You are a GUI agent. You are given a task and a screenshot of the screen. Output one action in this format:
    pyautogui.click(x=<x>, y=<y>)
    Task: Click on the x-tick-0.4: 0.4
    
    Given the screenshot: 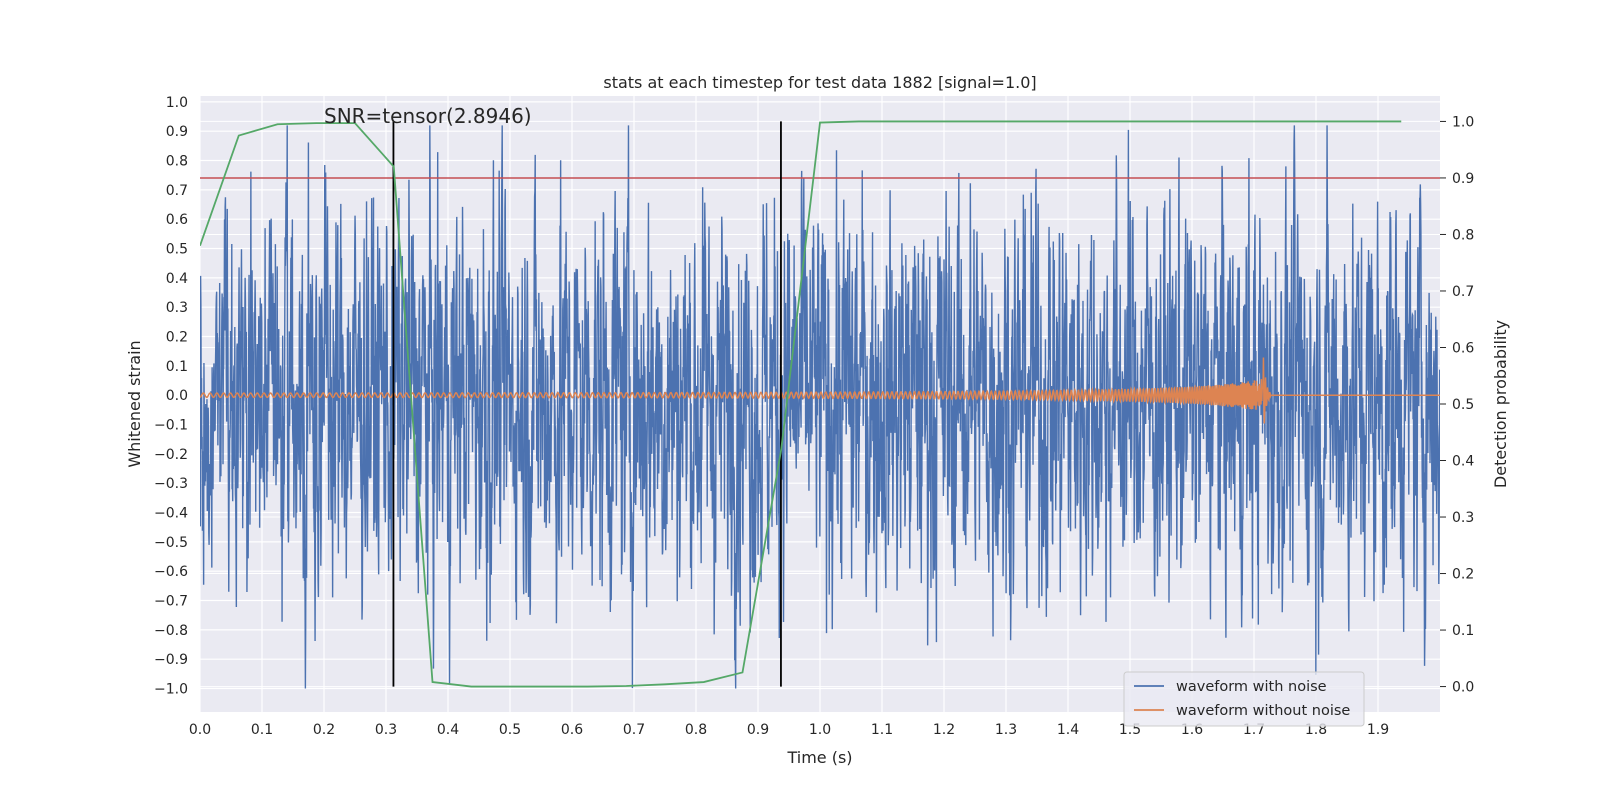 What is the action you would take?
    pyautogui.click(x=448, y=730)
    